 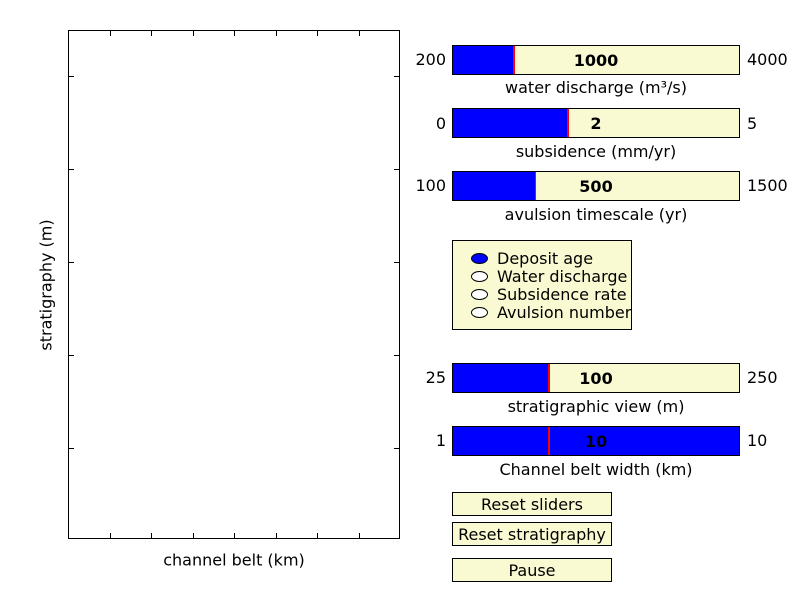 I want to click on subsidence-label: subsidence (mm/yr), so click(x=596, y=151).